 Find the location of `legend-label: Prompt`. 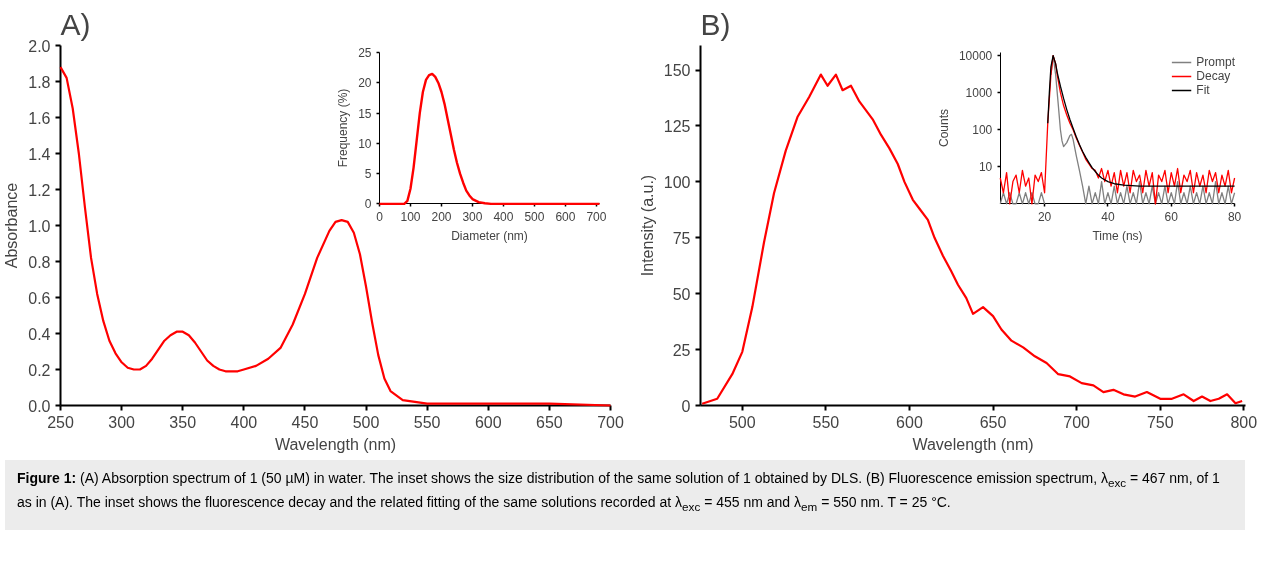

legend-label: Prompt is located at coordinates (1215, 62).